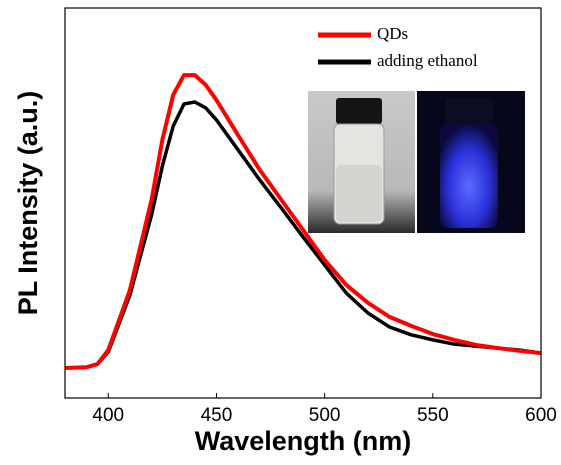 The height and width of the screenshot is (465, 561). What do you see at coordinates (469, 176) in the screenshot?
I see `vial-glow` at bounding box center [469, 176].